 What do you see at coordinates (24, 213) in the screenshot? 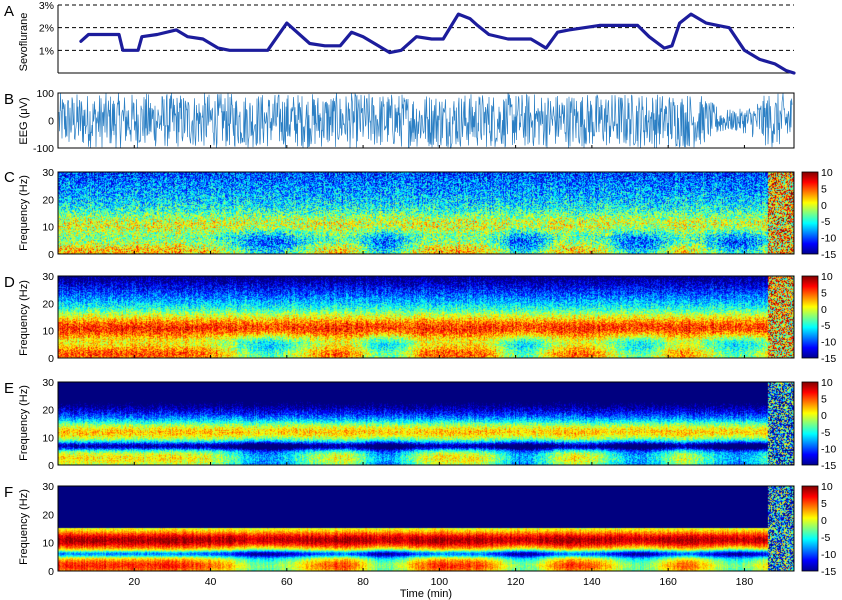
I see `panel-c-ylabel: Frequency (Hz)` at bounding box center [24, 213].